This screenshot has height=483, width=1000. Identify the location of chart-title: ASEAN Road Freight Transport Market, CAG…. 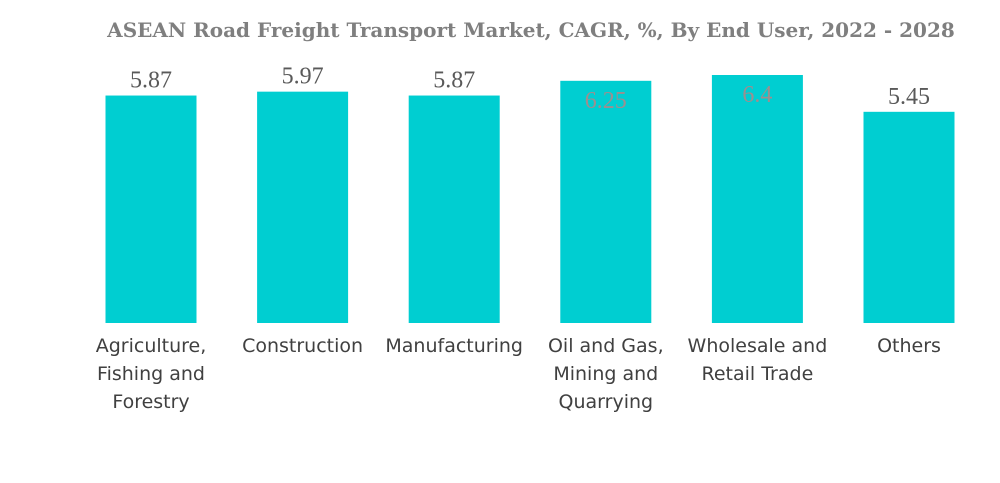
(530, 30).